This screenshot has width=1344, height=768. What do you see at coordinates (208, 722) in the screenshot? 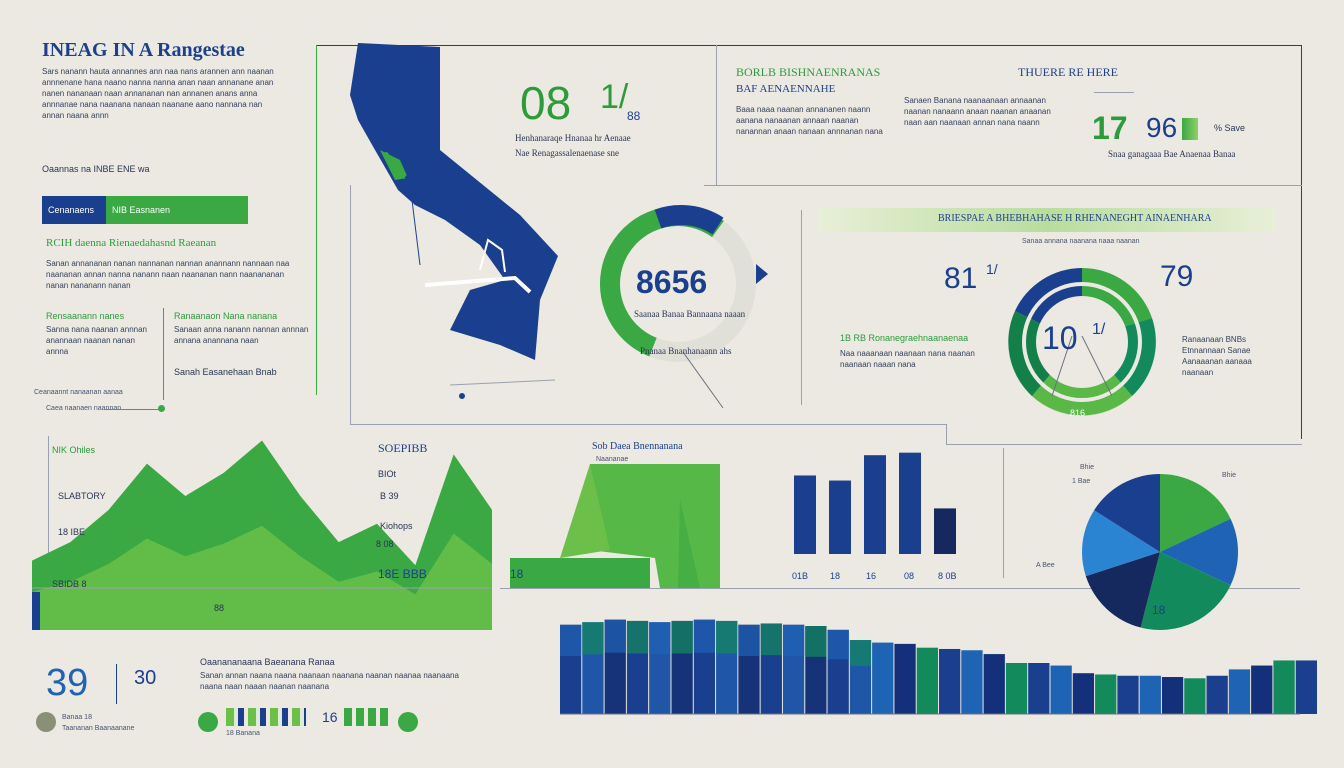
I see `bottom-dot-left` at bounding box center [208, 722].